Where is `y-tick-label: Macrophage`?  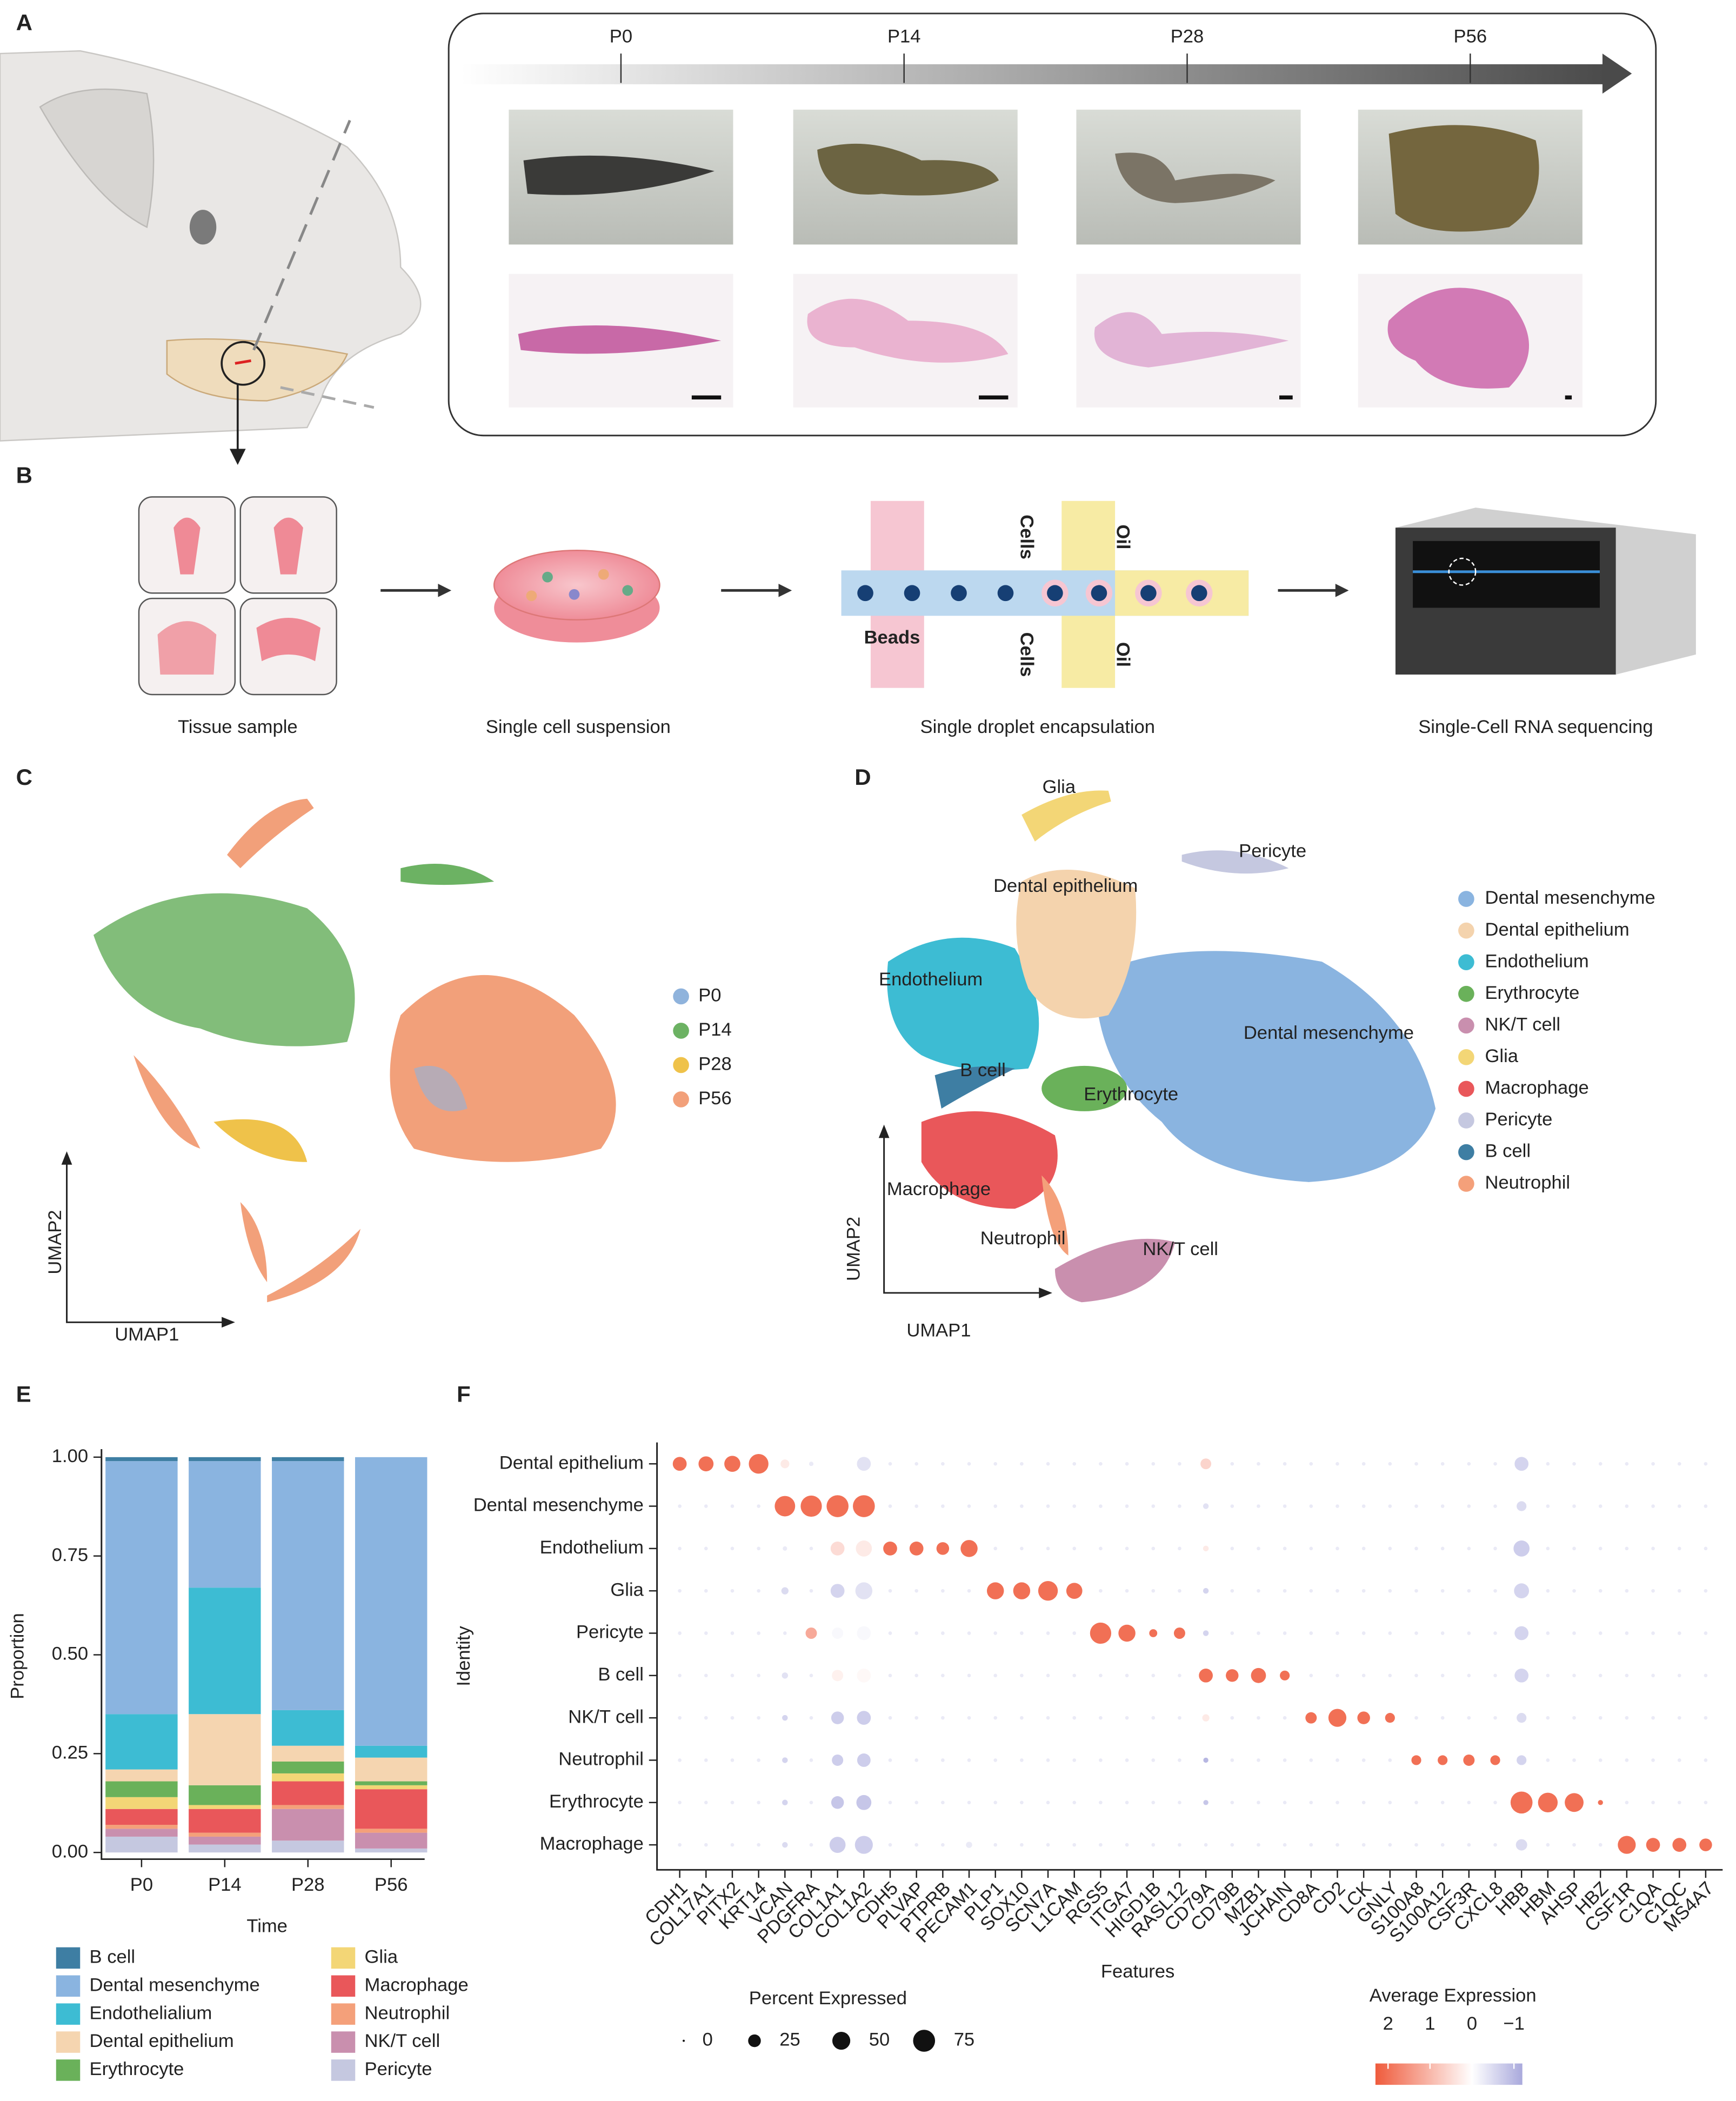
y-tick-label: Macrophage is located at coordinates (592, 1843).